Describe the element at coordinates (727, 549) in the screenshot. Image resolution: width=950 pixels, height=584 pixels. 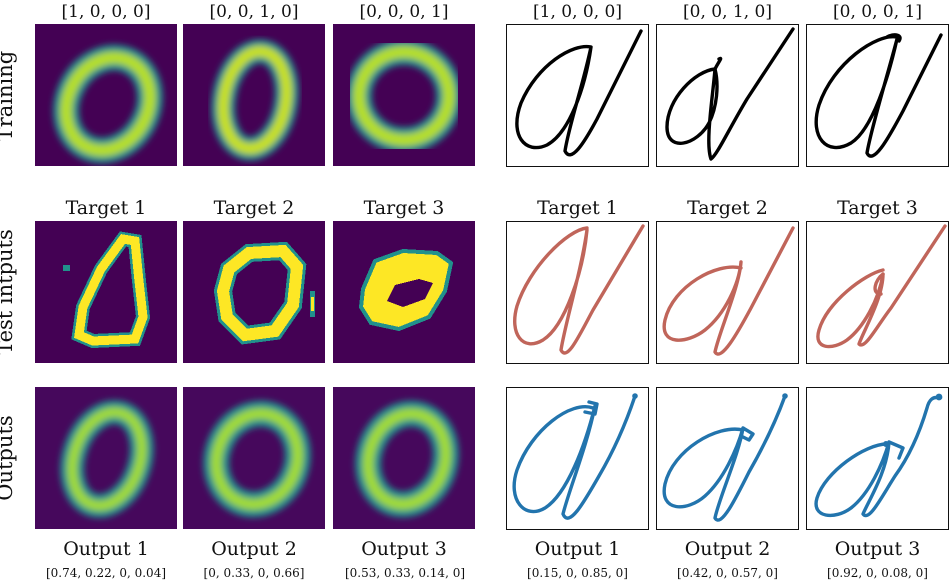
I see `output-label-right-2: Output 2` at that location.